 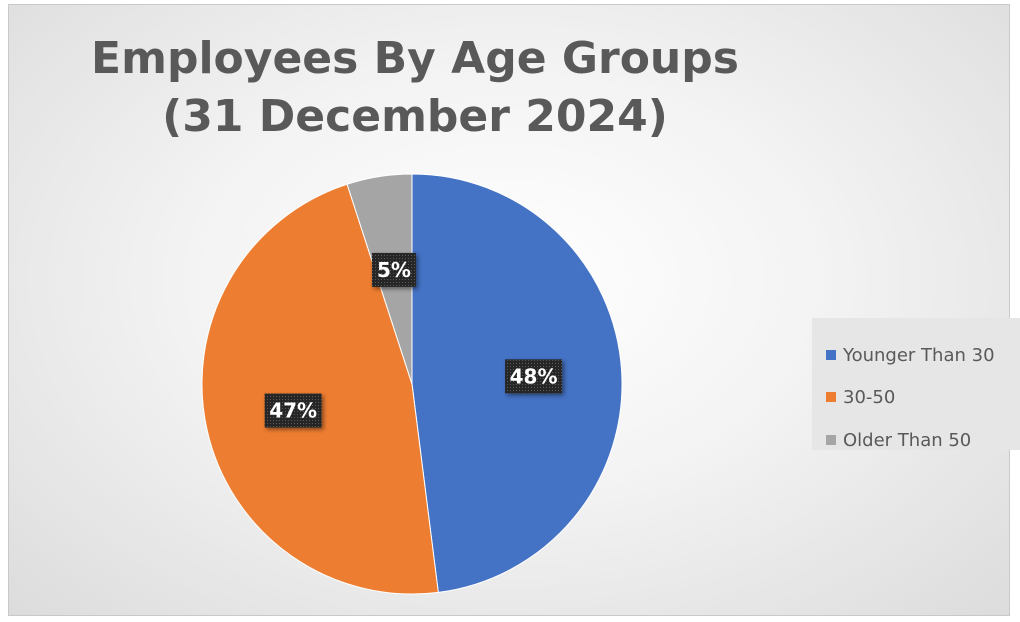 What do you see at coordinates (916, 384) in the screenshot?
I see `chart-legend: Younger Than 30 30-50 Older Than 50` at bounding box center [916, 384].